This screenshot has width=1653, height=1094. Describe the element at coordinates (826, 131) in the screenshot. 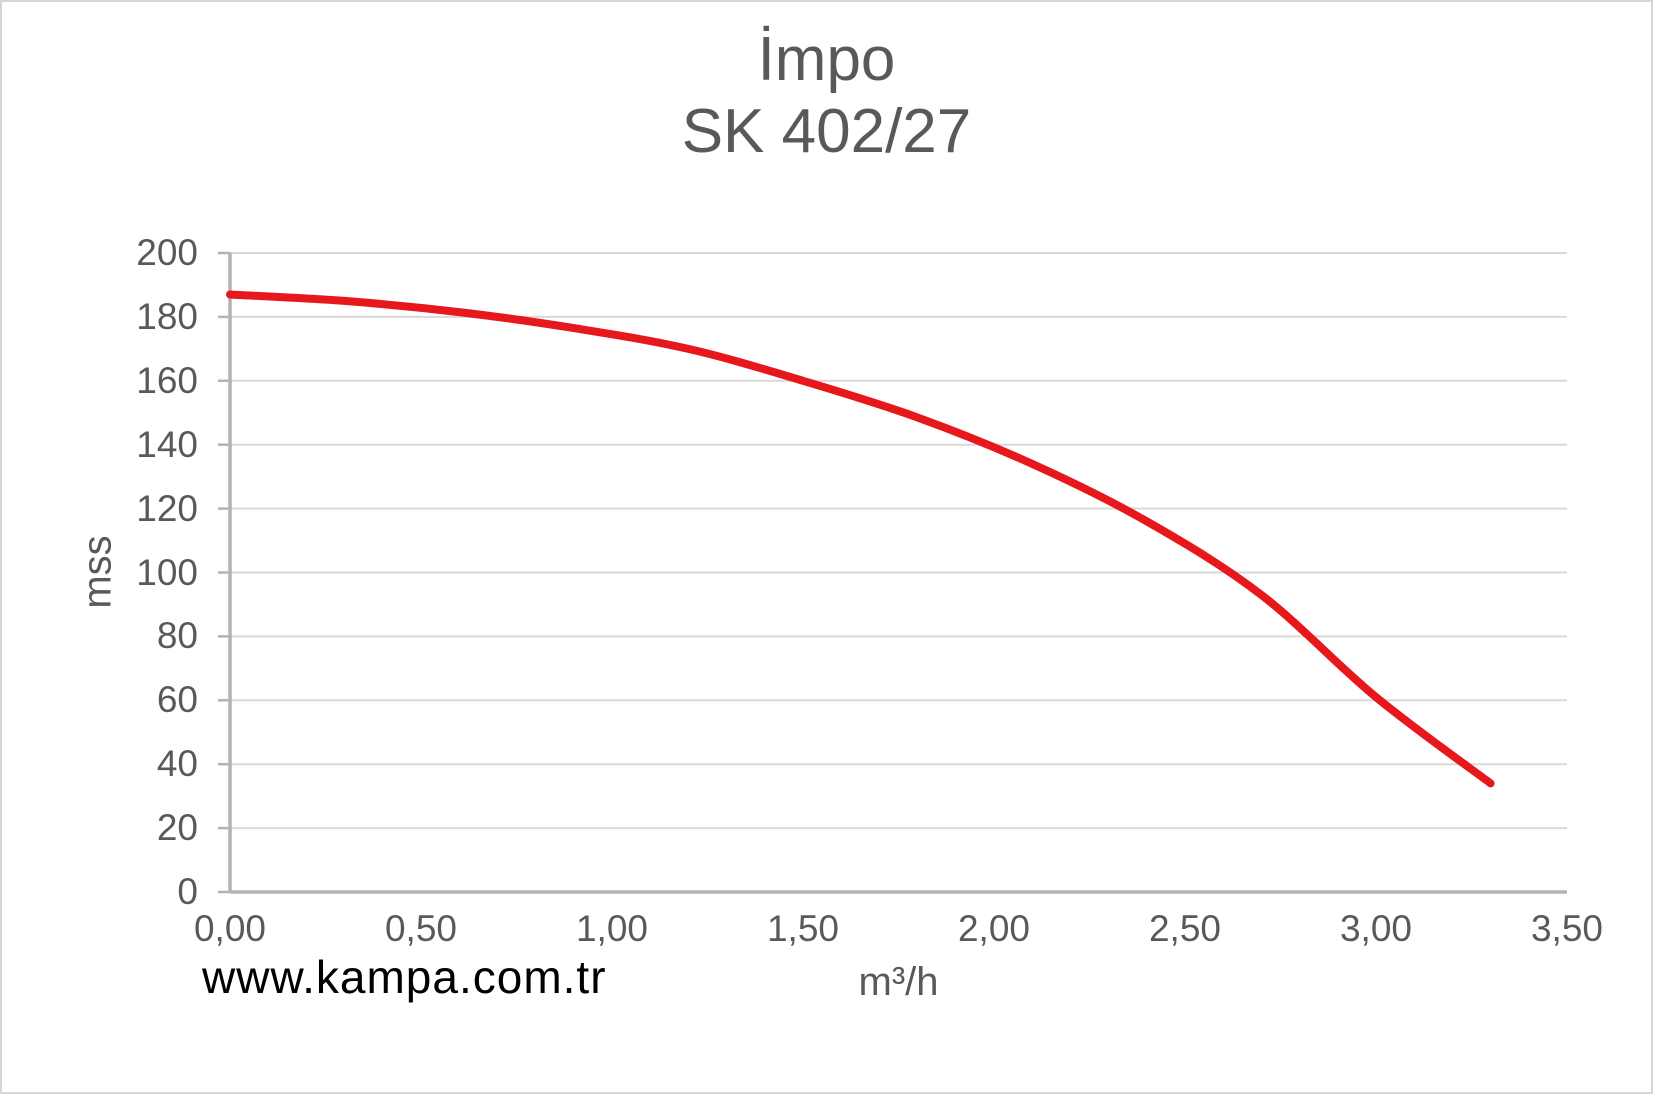

I see `chart-title-line2: SK 402/27` at that location.